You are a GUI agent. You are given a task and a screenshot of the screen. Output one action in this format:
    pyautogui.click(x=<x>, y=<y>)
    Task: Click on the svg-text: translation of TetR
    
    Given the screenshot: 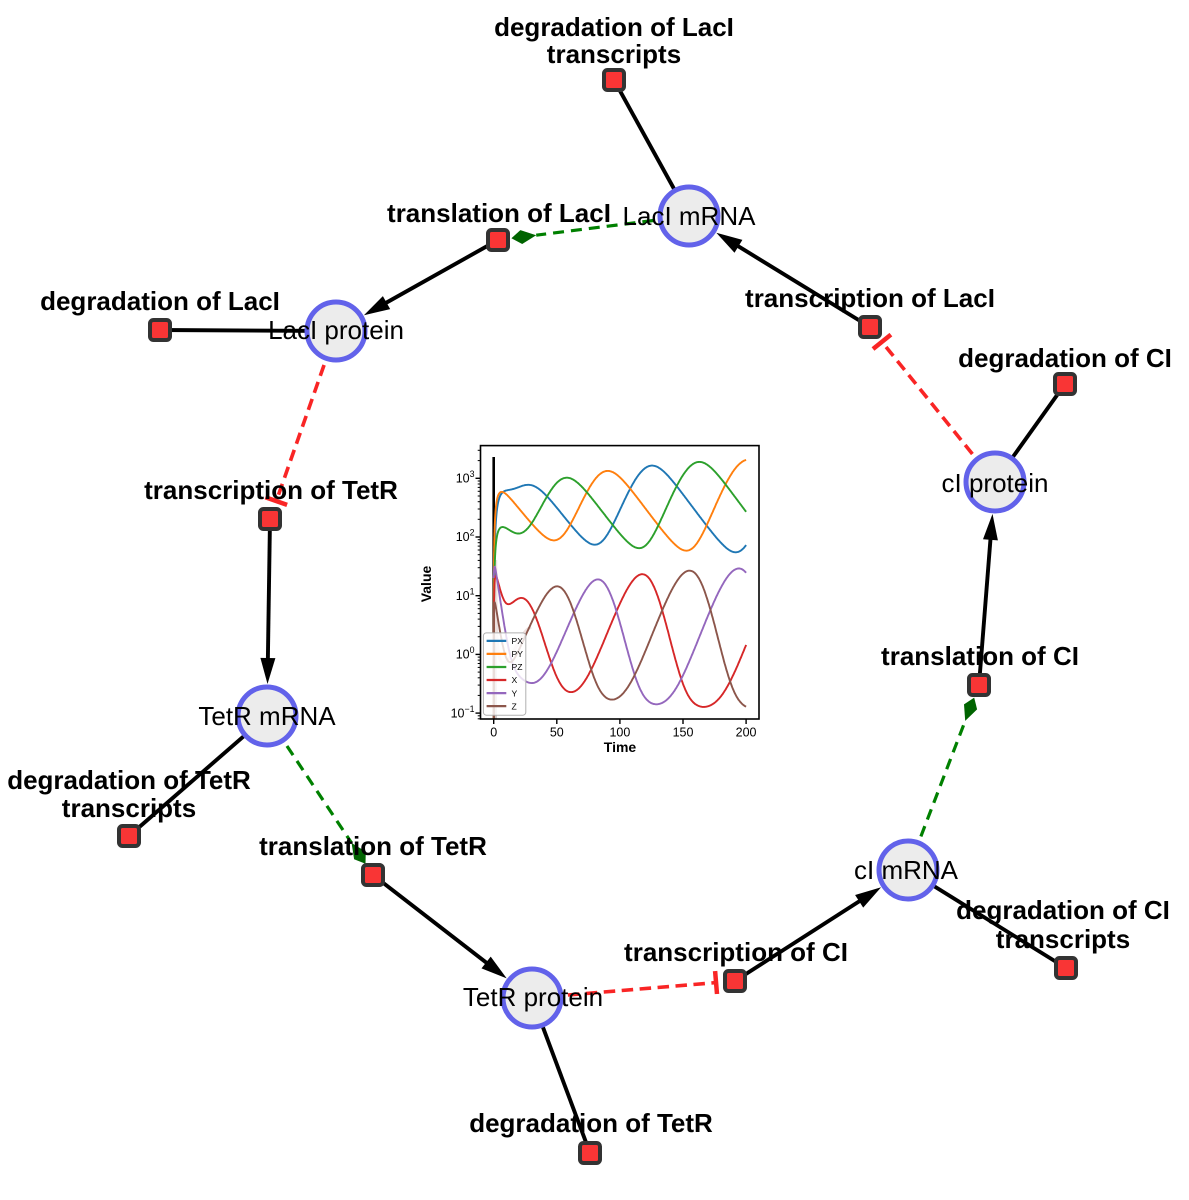 What is the action you would take?
    pyautogui.click(x=373, y=846)
    